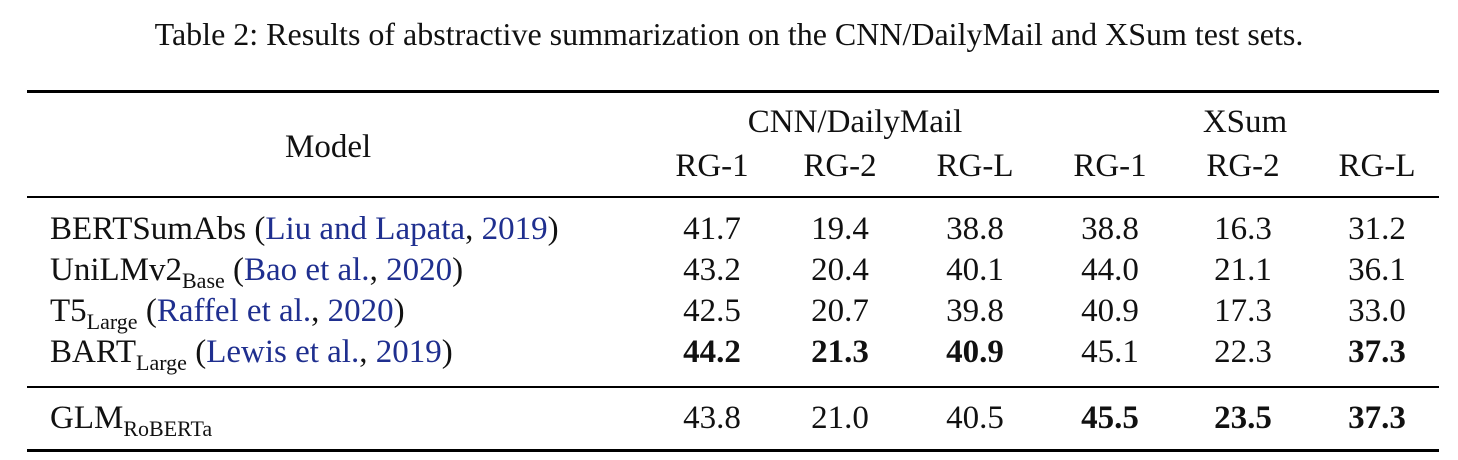 This screenshot has width=1458, height=460. I want to click on table-cell-value: 42.5, so click(712, 311).